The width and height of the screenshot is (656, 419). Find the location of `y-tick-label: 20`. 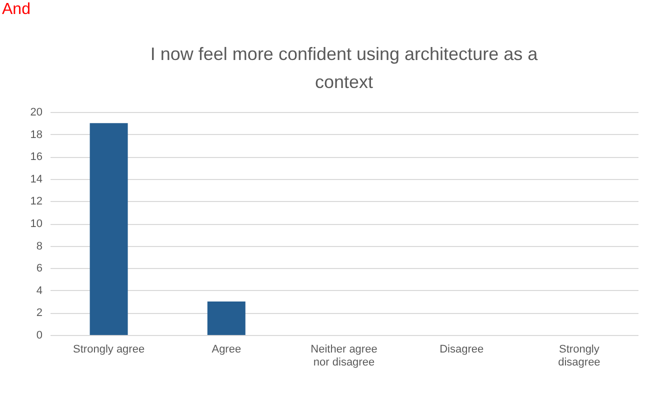

y-tick-label: 20 is located at coordinates (36, 112).